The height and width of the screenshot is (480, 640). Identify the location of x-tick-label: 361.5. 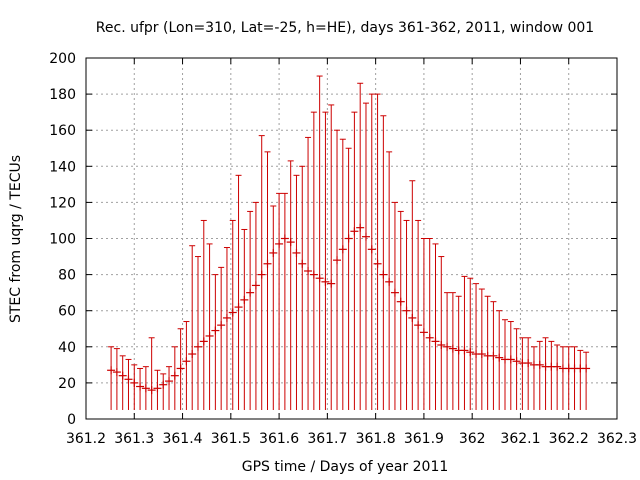
(231, 439).